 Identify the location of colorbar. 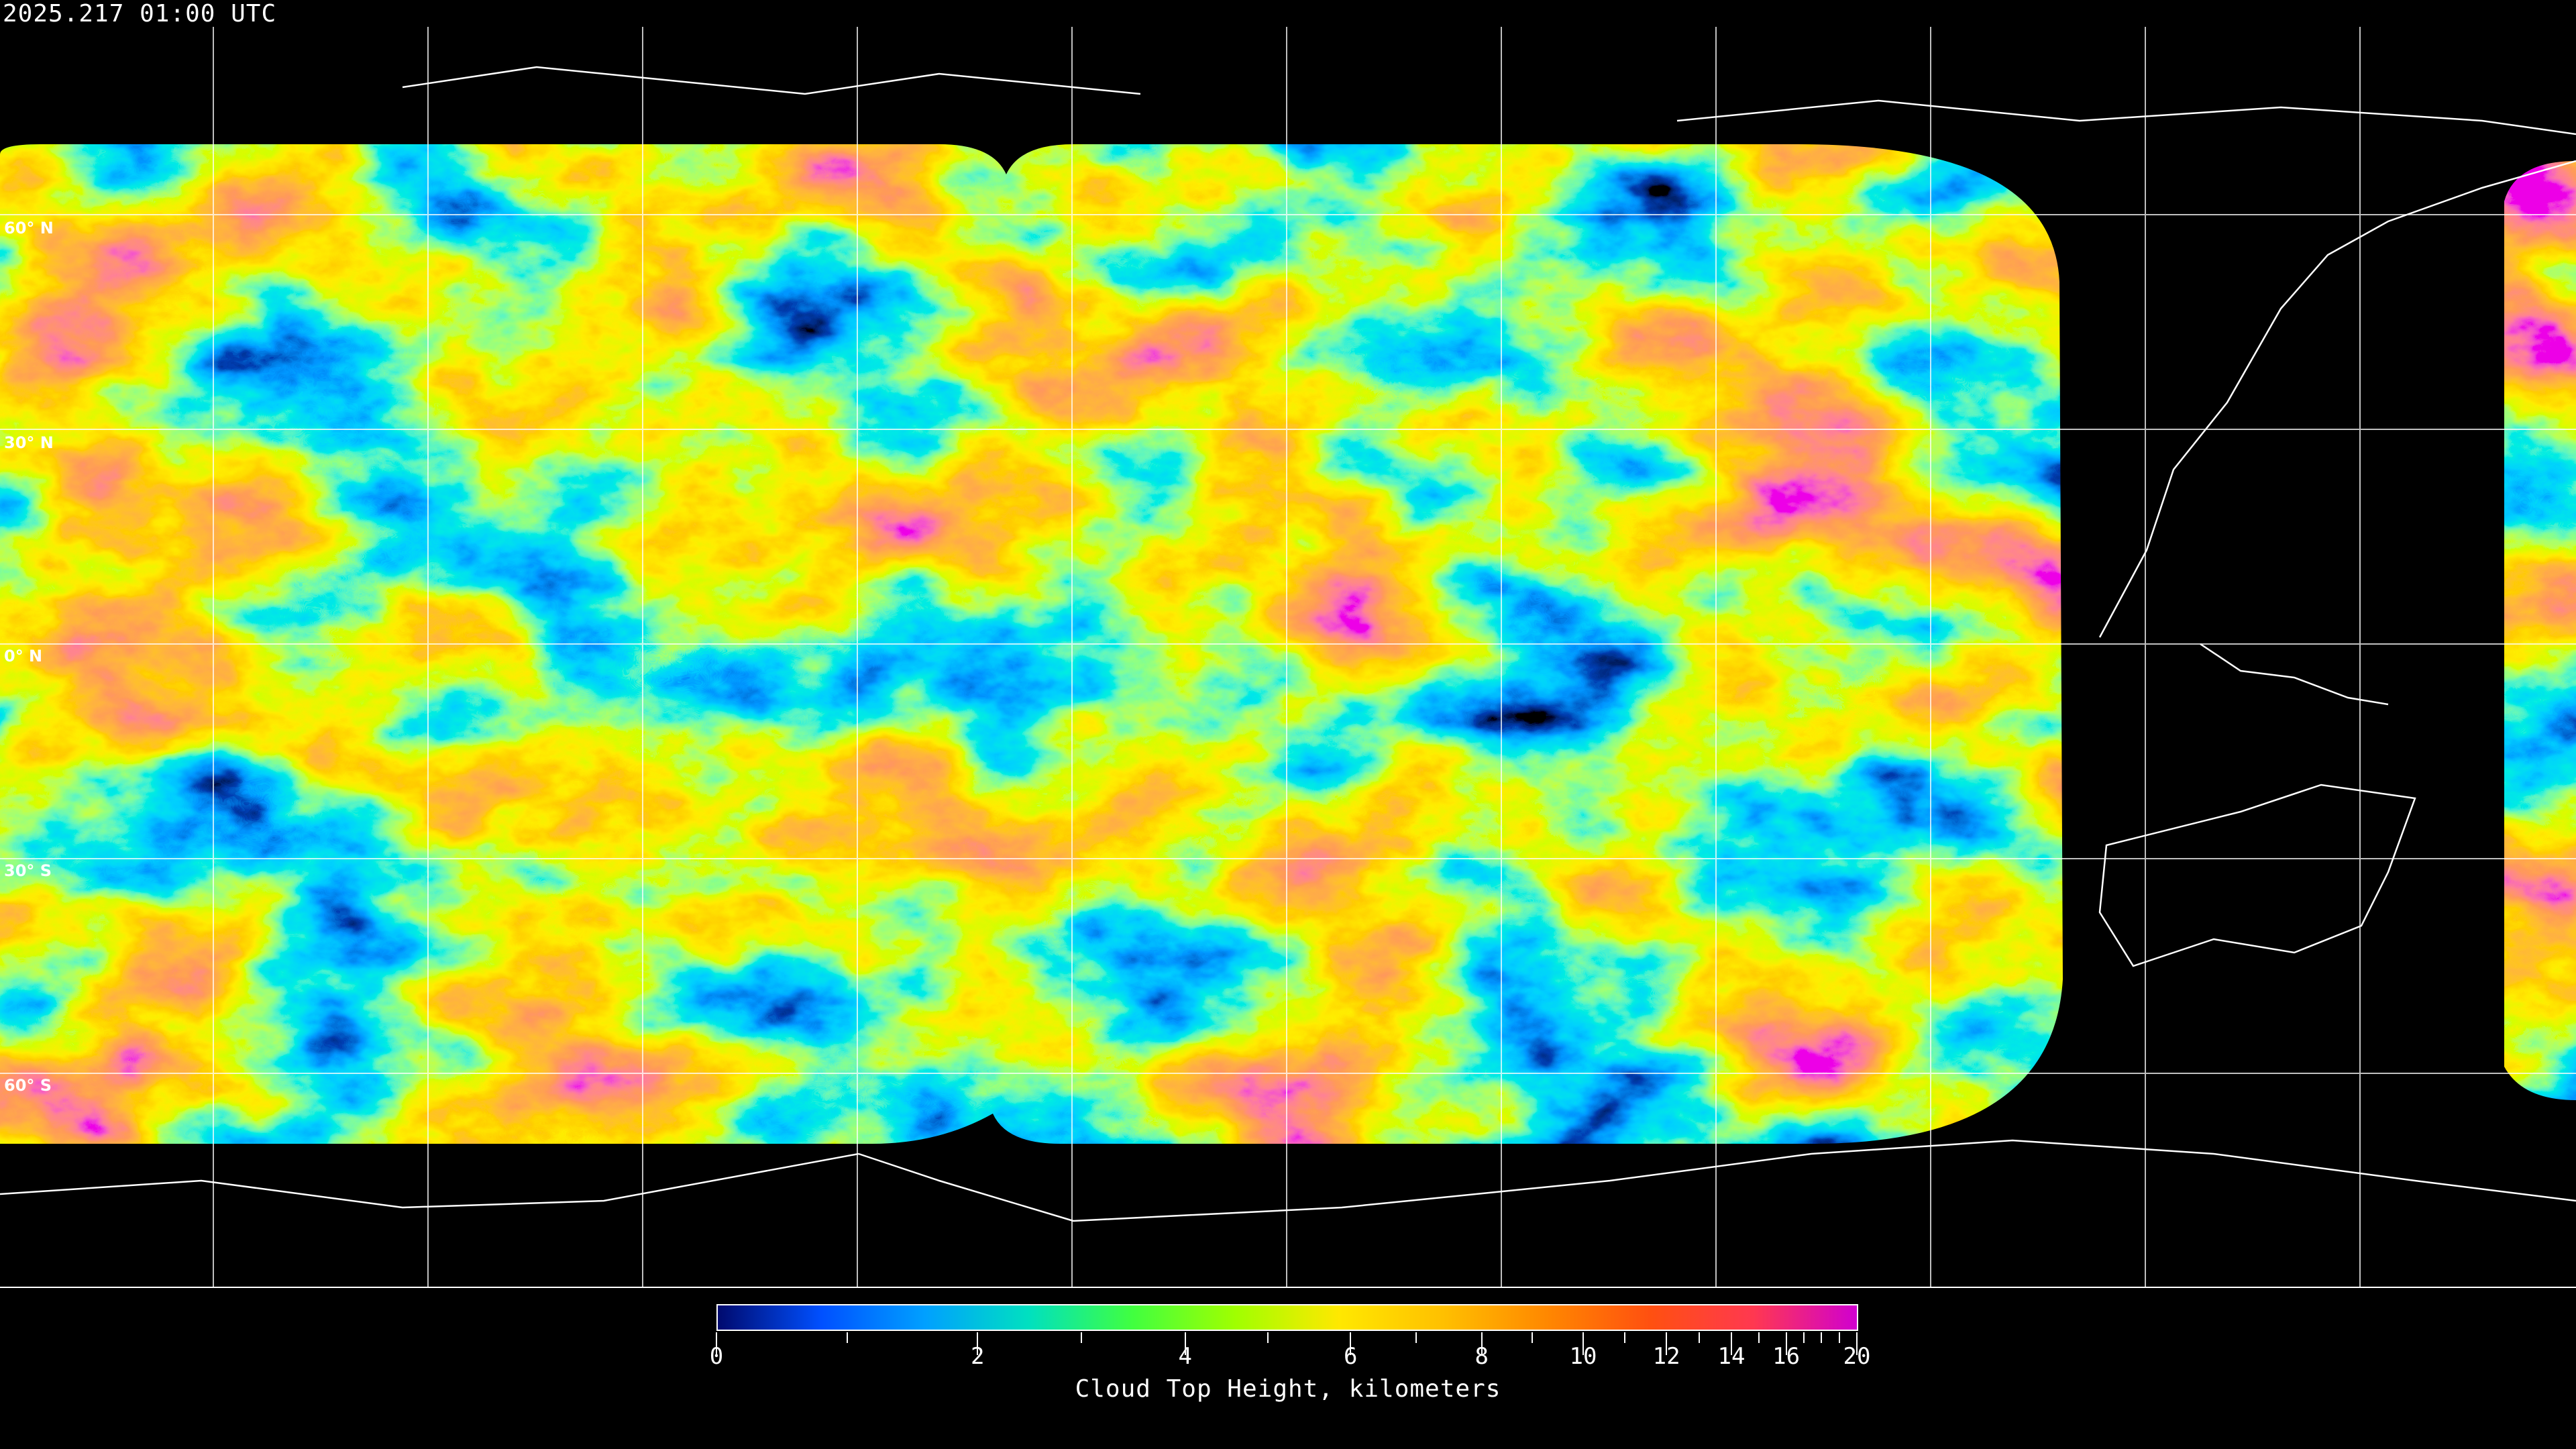
(1287, 1317).